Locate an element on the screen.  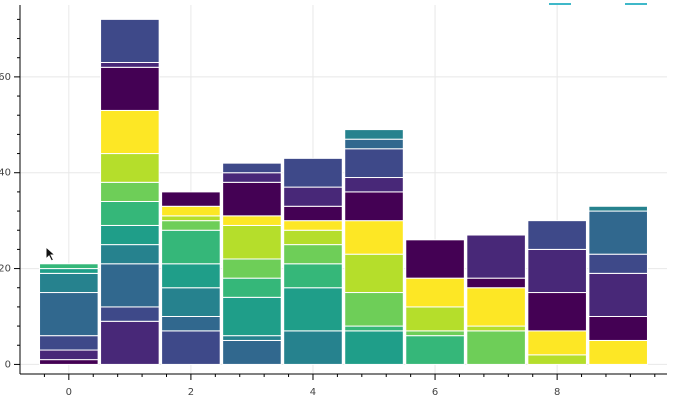
x-tick-label: 8 is located at coordinates (557, 392).